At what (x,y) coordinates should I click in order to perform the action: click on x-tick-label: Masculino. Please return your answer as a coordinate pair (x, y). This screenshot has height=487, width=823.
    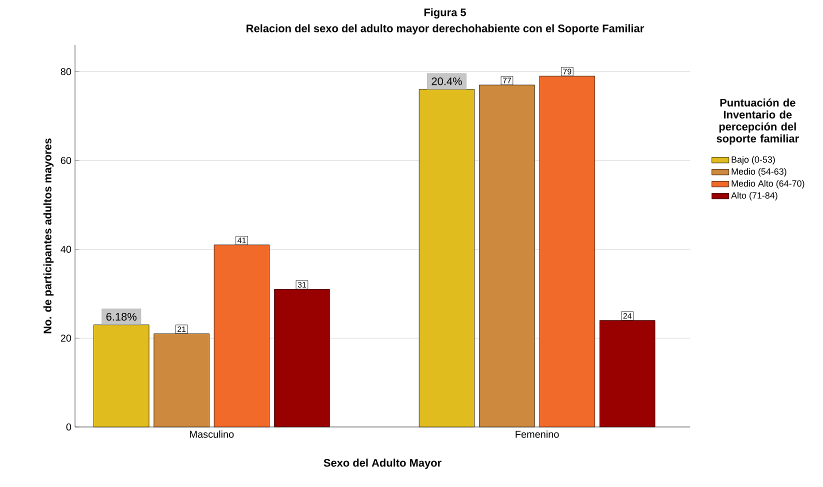
    Looking at the image, I should click on (212, 434).